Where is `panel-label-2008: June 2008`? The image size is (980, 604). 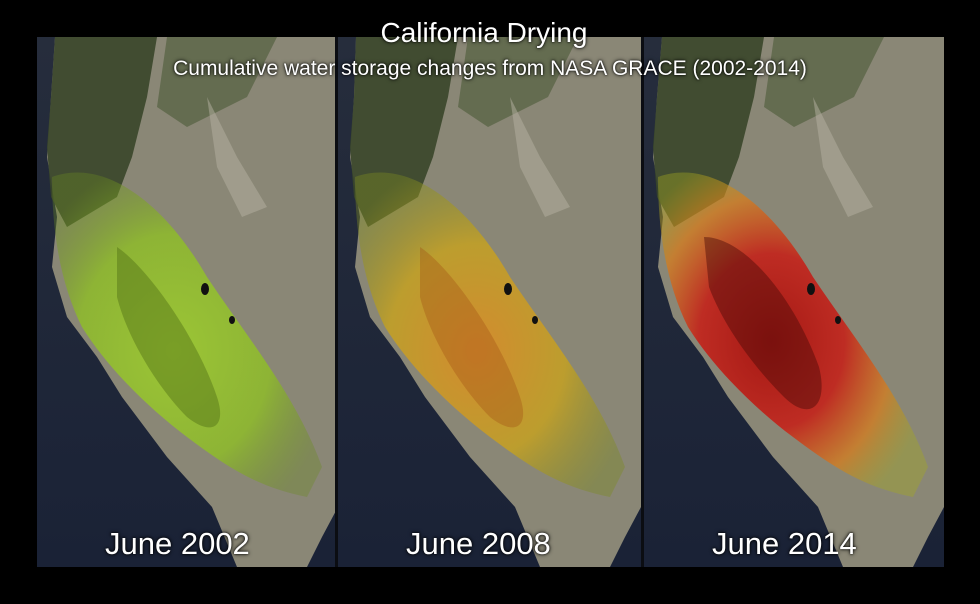
panel-label-2008: June 2008 is located at coordinates (478, 543).